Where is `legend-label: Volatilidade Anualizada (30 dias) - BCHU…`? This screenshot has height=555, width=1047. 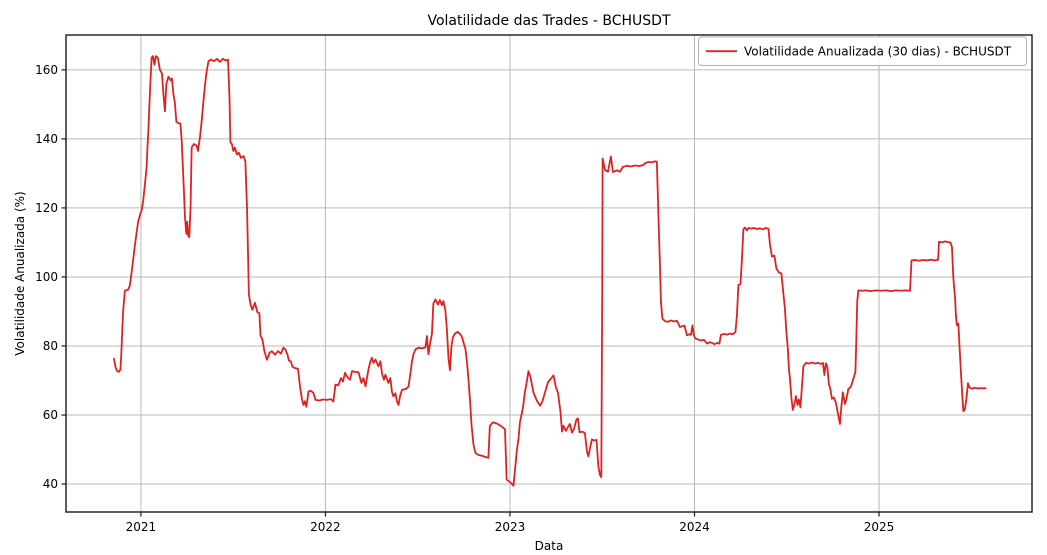
legend-label: Volatilidade Anualizada (30 dias) - BCHU… is located at coordinates (878, 52).